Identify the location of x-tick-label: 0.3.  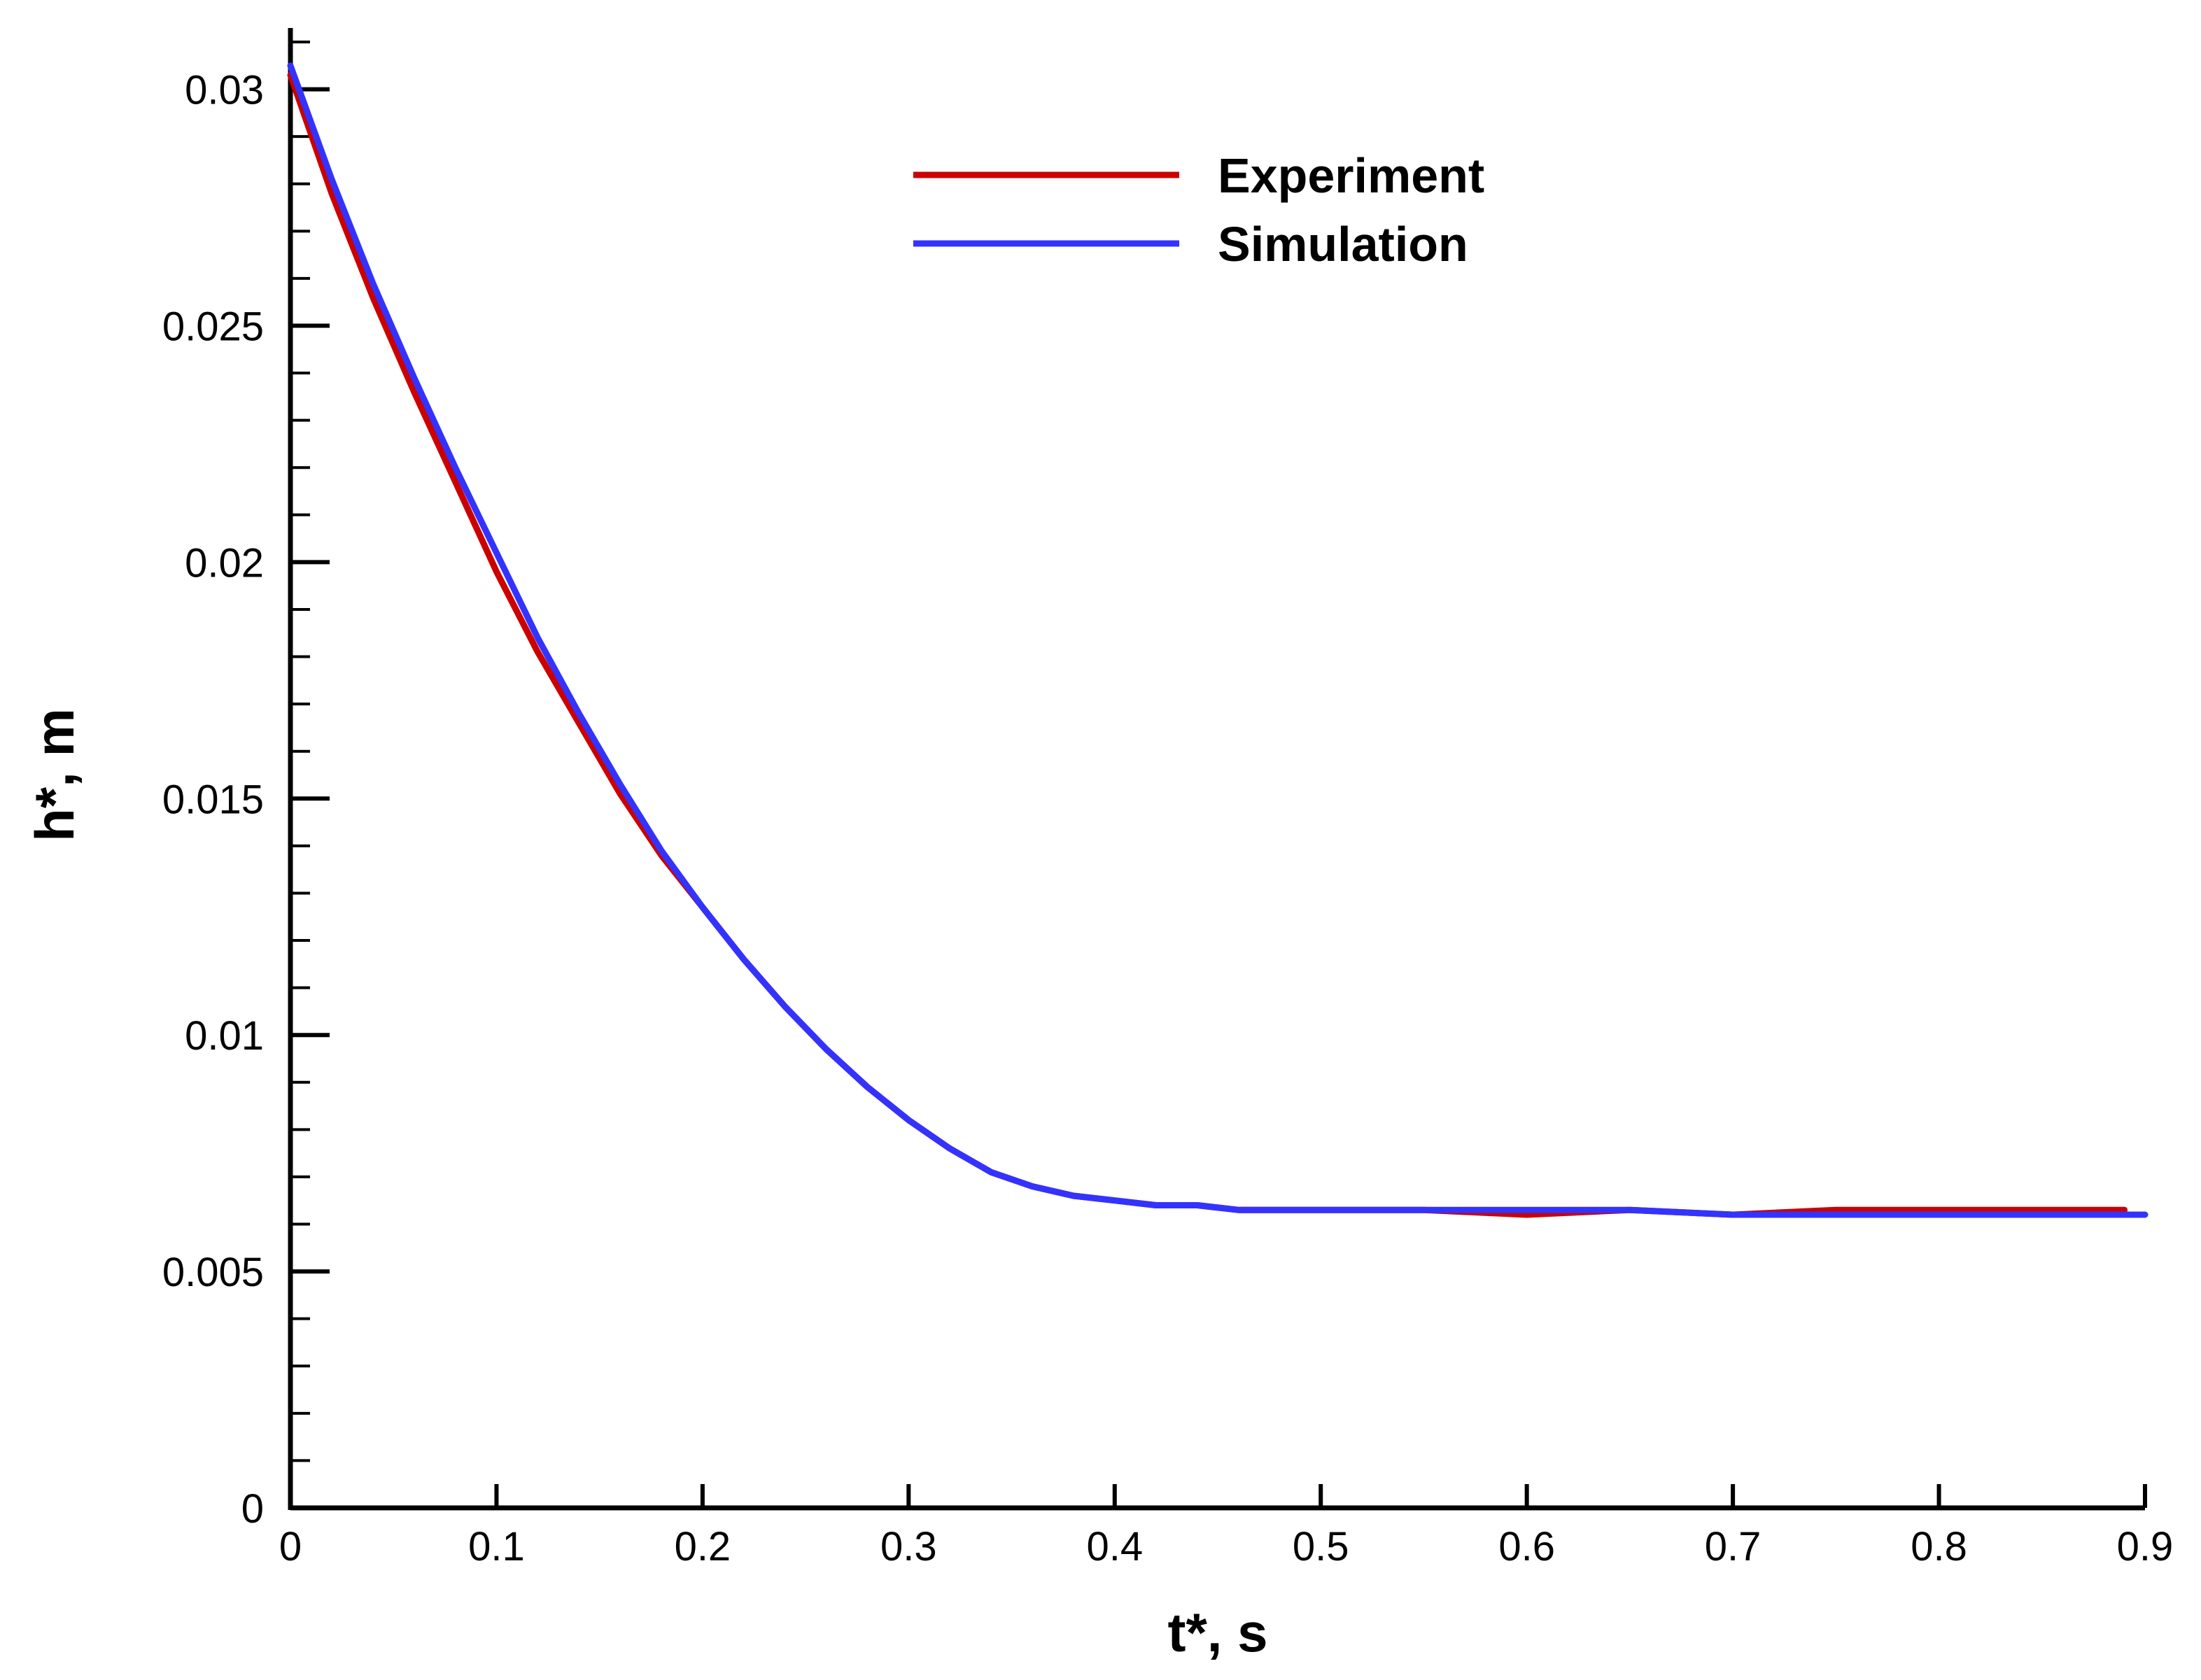
(908, 1546).